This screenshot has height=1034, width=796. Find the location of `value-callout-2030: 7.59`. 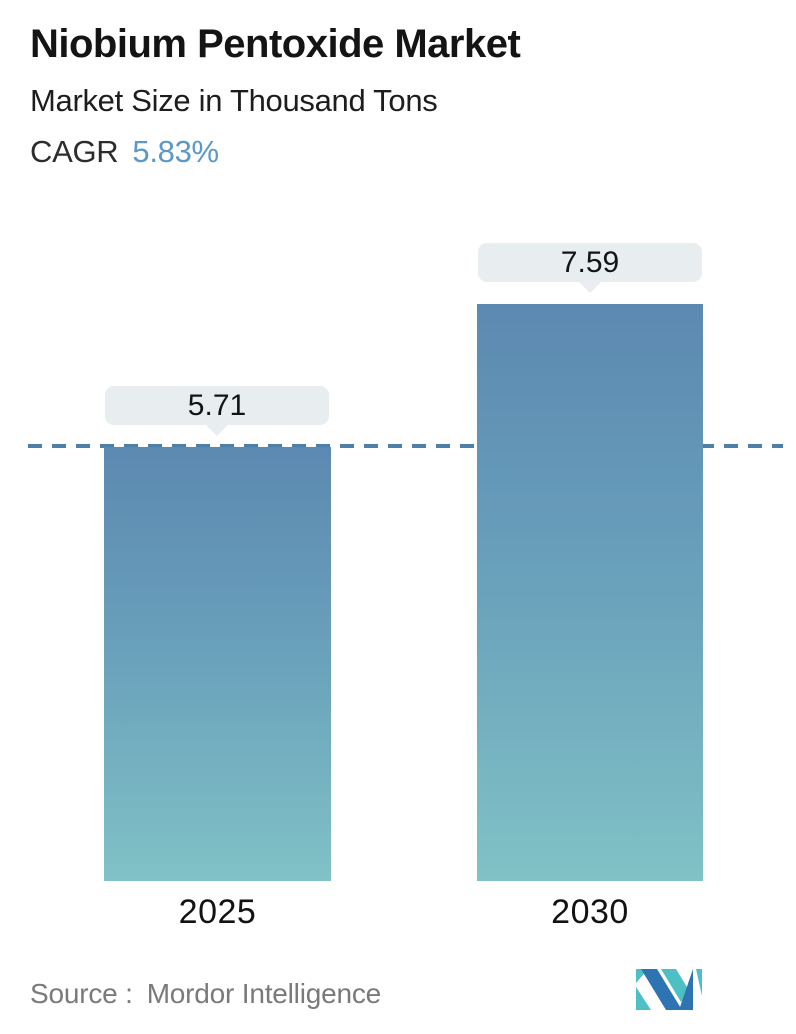

value-callout-2030: 7.59 is located at coordinates (590, 268).